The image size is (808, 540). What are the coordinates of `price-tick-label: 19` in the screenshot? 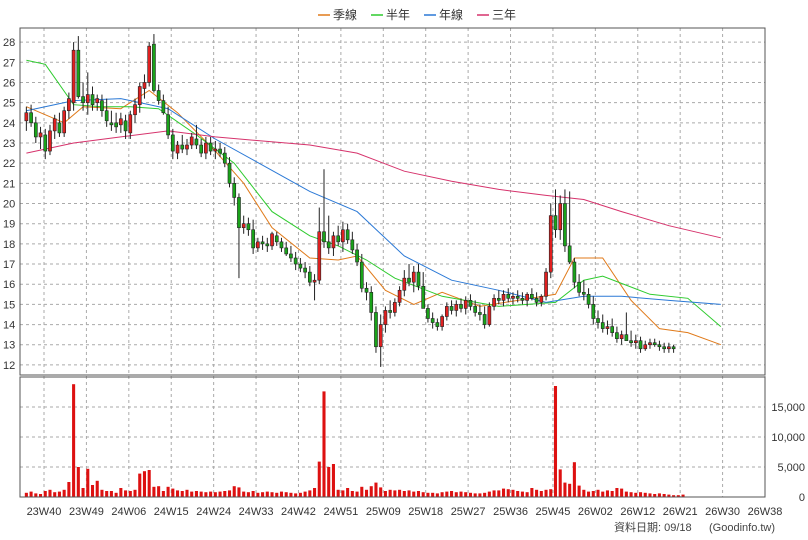 It's located at (9, 225).